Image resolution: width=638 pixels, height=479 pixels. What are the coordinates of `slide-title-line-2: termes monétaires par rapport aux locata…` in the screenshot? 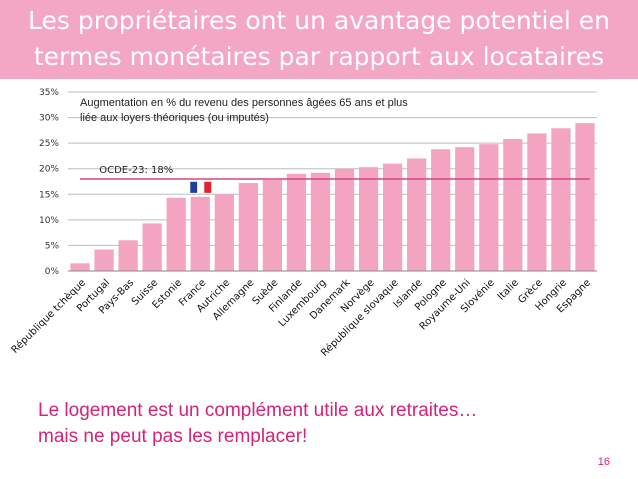 It's located at (319, 56).